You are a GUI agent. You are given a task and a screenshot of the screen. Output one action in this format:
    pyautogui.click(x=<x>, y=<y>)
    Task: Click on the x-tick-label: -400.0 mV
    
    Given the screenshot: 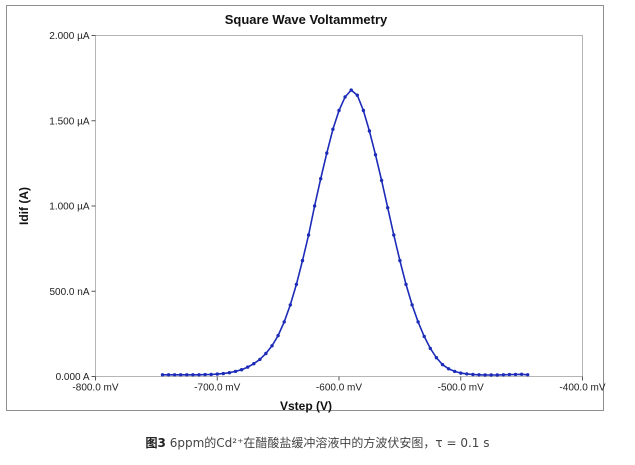 What is the action you would take?
    pyautogui.click(x=582, y=388)
    